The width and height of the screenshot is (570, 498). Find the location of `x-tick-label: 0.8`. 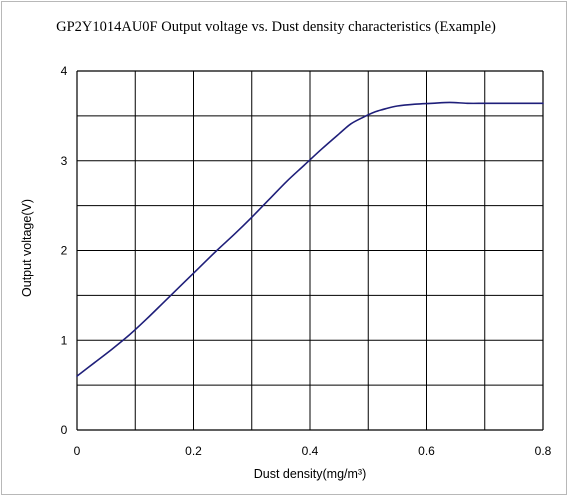

x-tick-label: 0.8 is located at coordinates (543, 451).